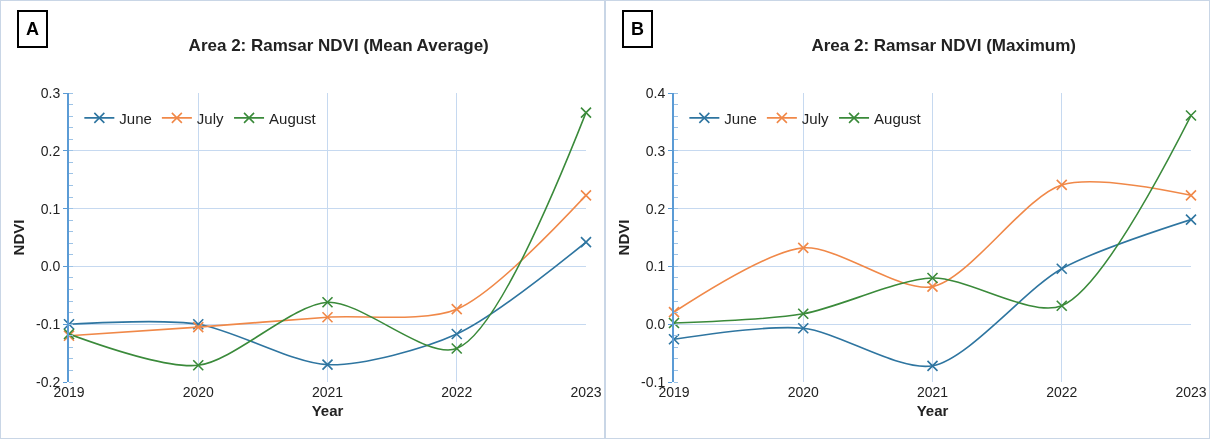 The image size is (1211, 439). Describe the element at coordinates (655, 92) in the screenshot. I see `y-tick-label: 0.4` at that location.